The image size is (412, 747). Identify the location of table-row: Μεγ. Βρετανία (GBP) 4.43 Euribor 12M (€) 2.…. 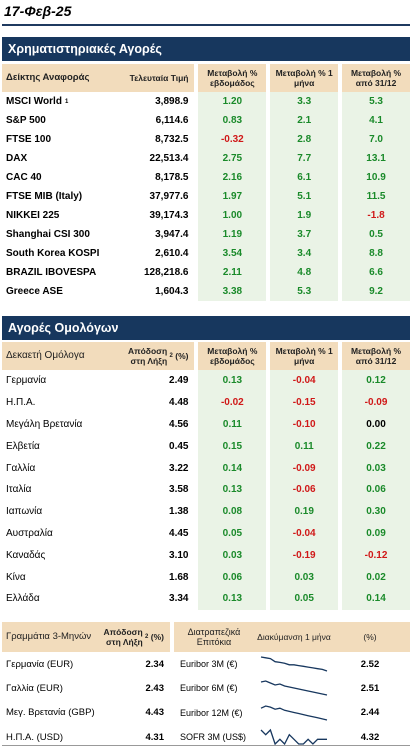
(206, 712).